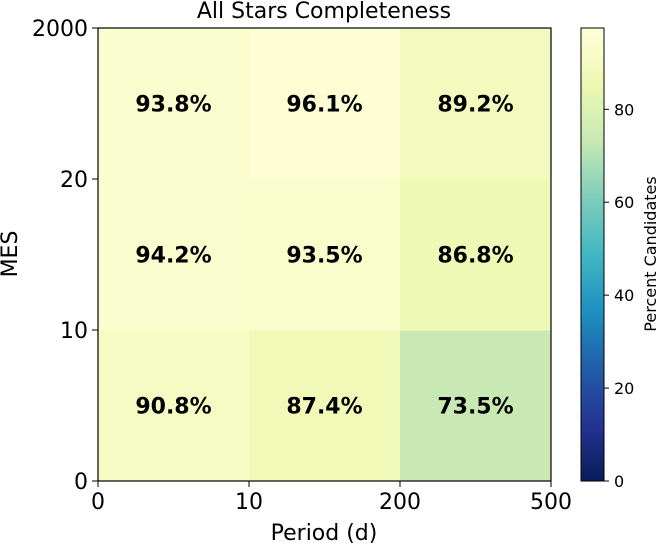 The width and height of the screenshot is (656, 544). What do you see at coordinates (331, 498) in the screenshot?
I see `x-axis-ticks: 0 10 200 500` at bounding box center [331, 498].